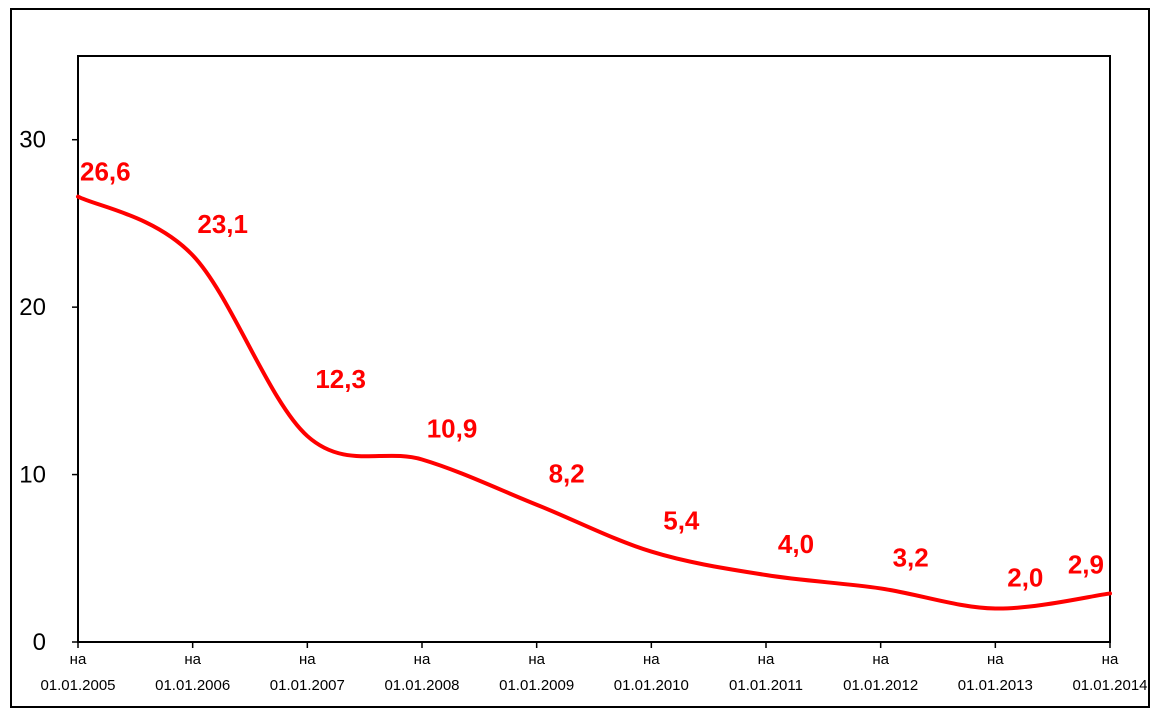 This screenshot has width=1162, height=708. What do you see at coordinates (32, 140) in the screenshot?
I see `y-tick-label: 30` at bounding box center [32, 140].